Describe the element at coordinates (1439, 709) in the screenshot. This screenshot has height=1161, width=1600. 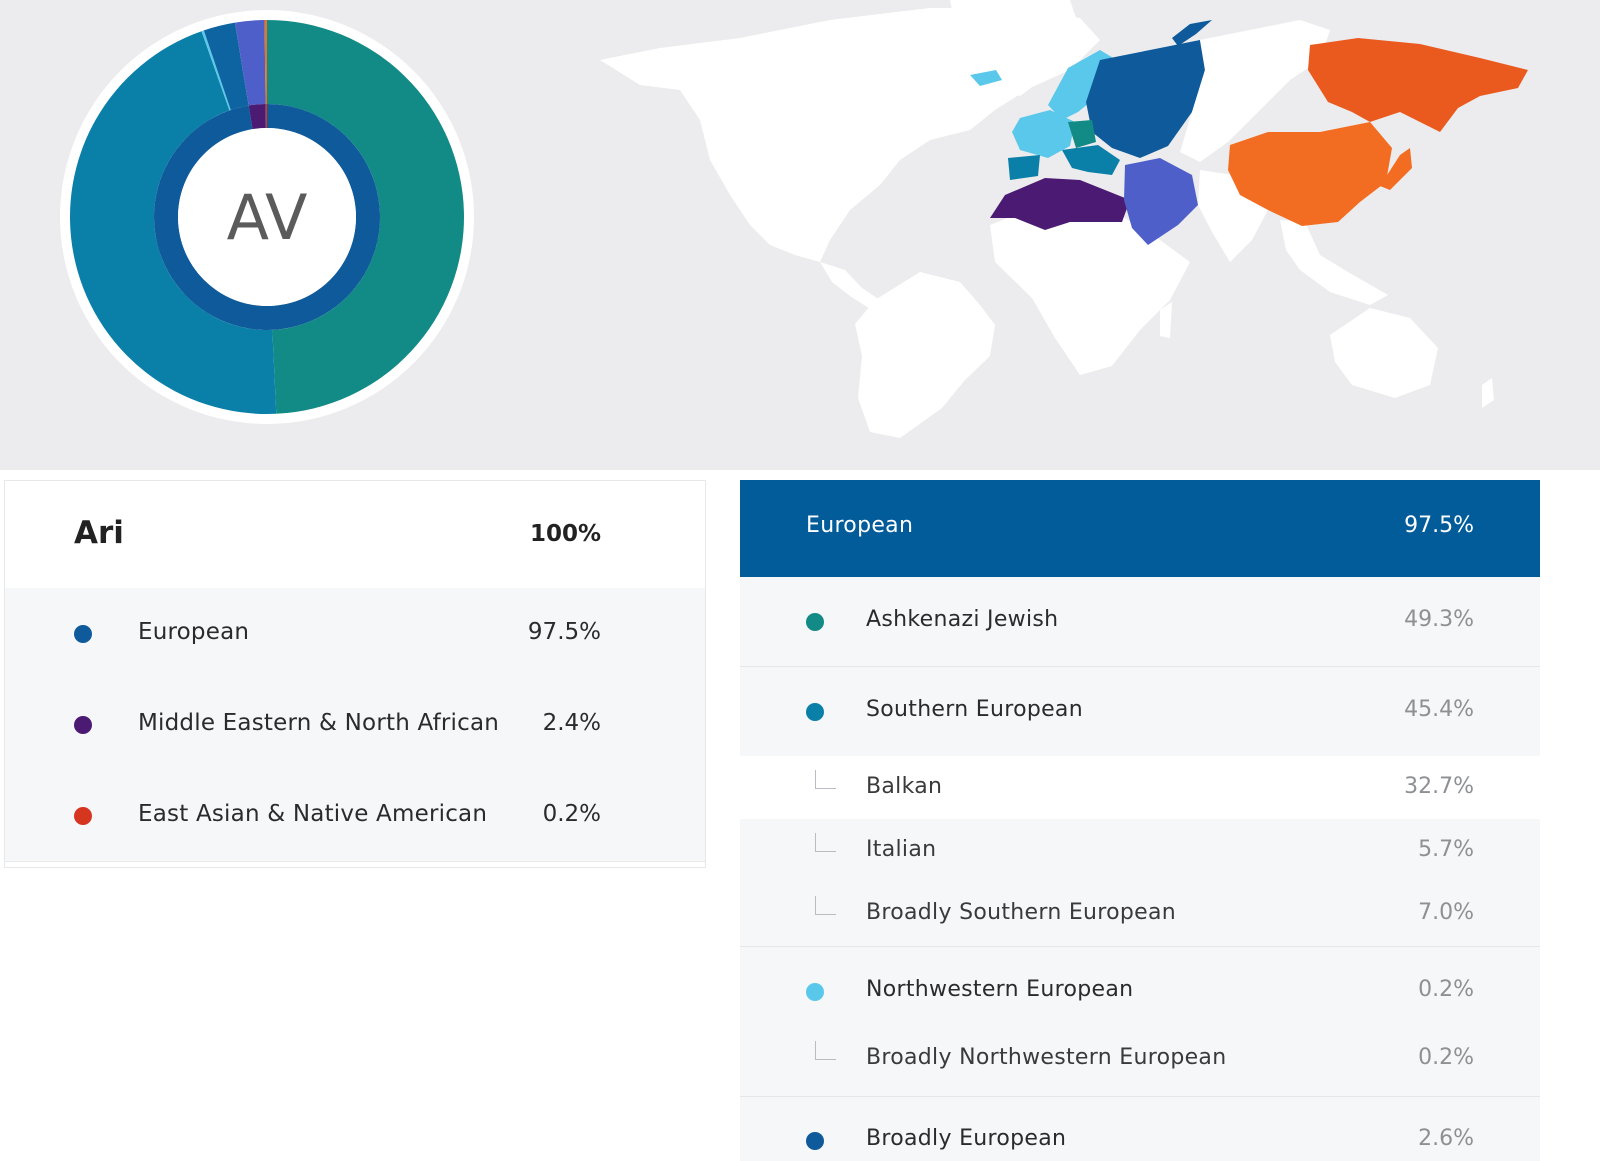
I see `detail-pct: 45.4%` at that location.